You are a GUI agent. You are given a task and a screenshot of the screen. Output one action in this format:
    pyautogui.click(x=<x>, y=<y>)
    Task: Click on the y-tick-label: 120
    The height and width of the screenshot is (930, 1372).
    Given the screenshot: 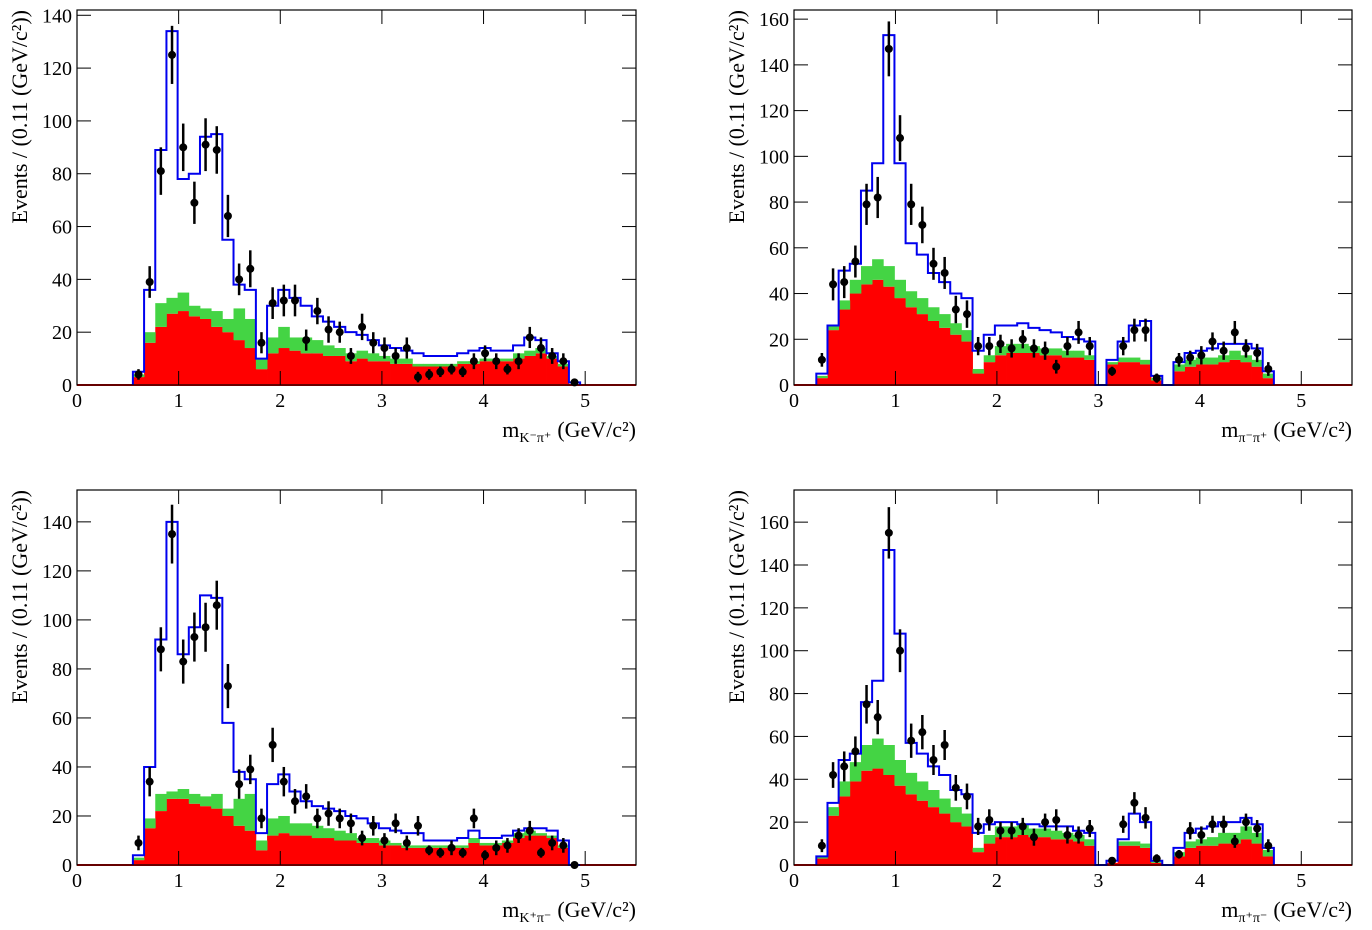 What is the action you would take?
    pyautogui.click(x=57, y=572)
    